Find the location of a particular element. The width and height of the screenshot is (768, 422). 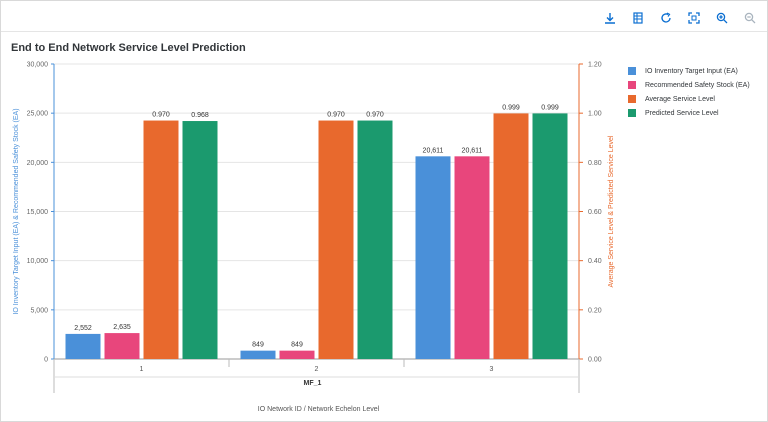

x-axis-title: IO Network ID / Network Echelon Level is located at coordinates (319, 409).